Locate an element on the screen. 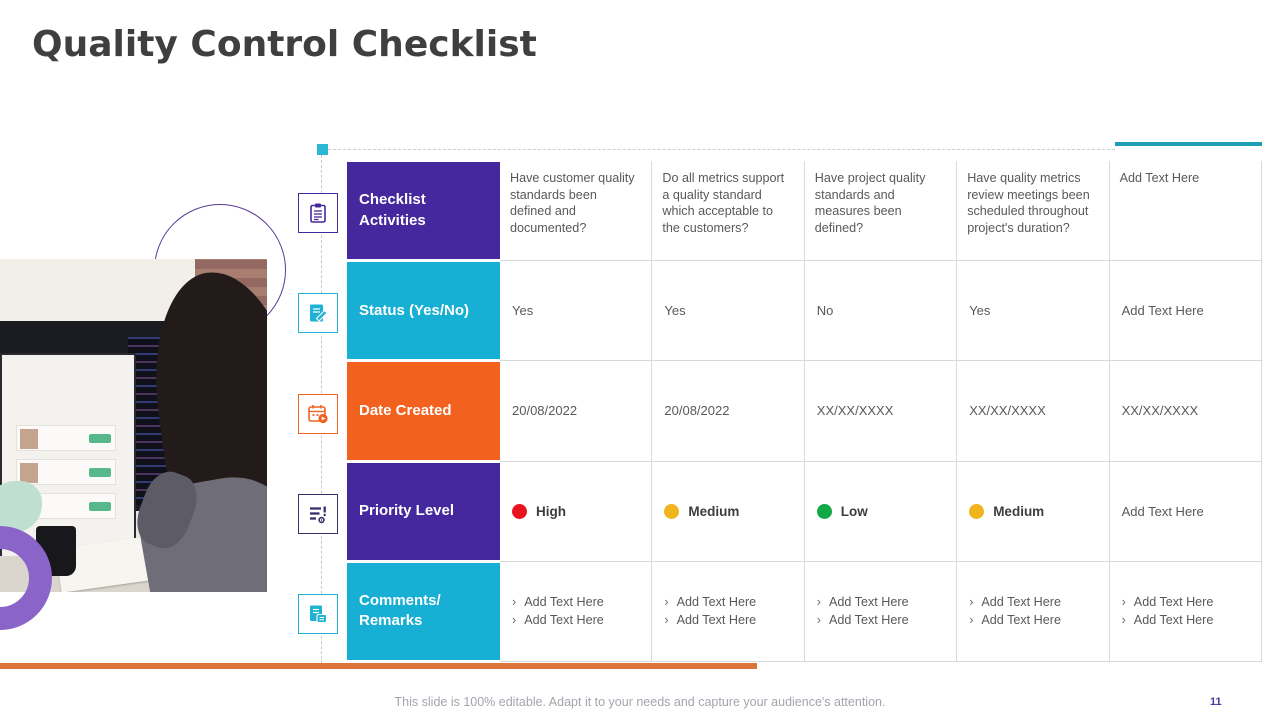  photo-woman-at-desk is located at coordinates (133, 425).